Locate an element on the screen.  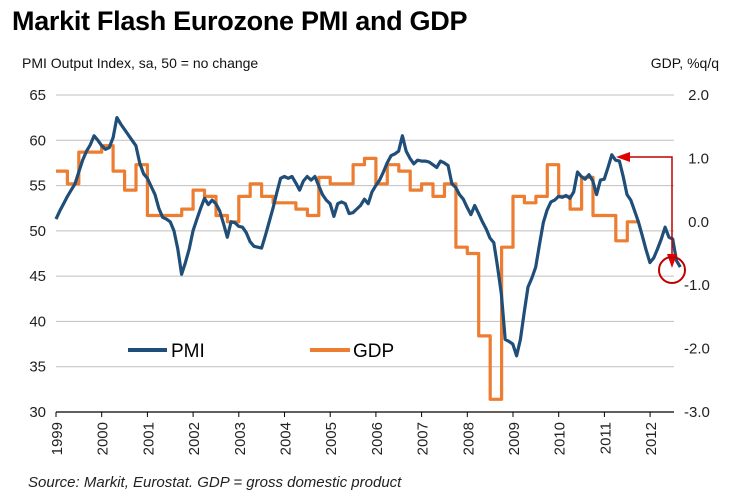
x-tick-label: 2005 is located at coordinates (331, 438).